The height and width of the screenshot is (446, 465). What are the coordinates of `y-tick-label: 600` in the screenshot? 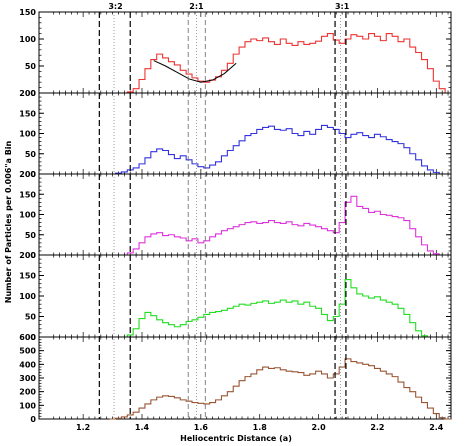 It's located at (27, 337).